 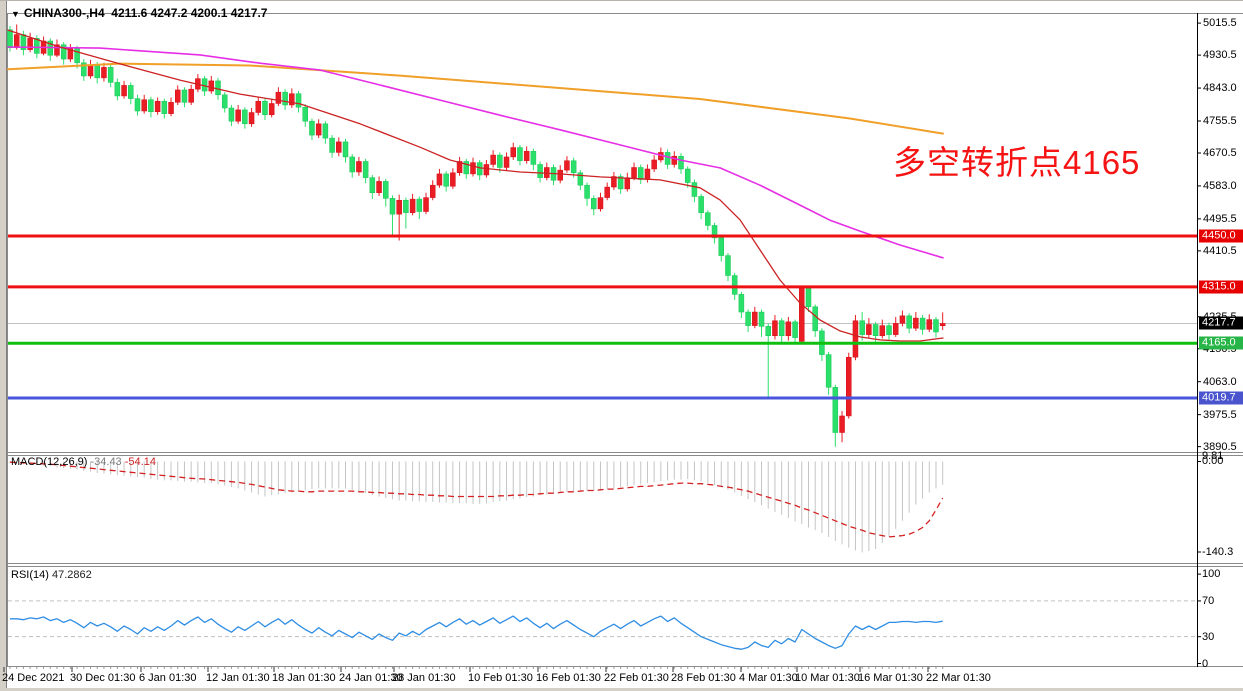 I want to click on time-axis-label: 10 Mar 01:30, so click(x=827, y=678).